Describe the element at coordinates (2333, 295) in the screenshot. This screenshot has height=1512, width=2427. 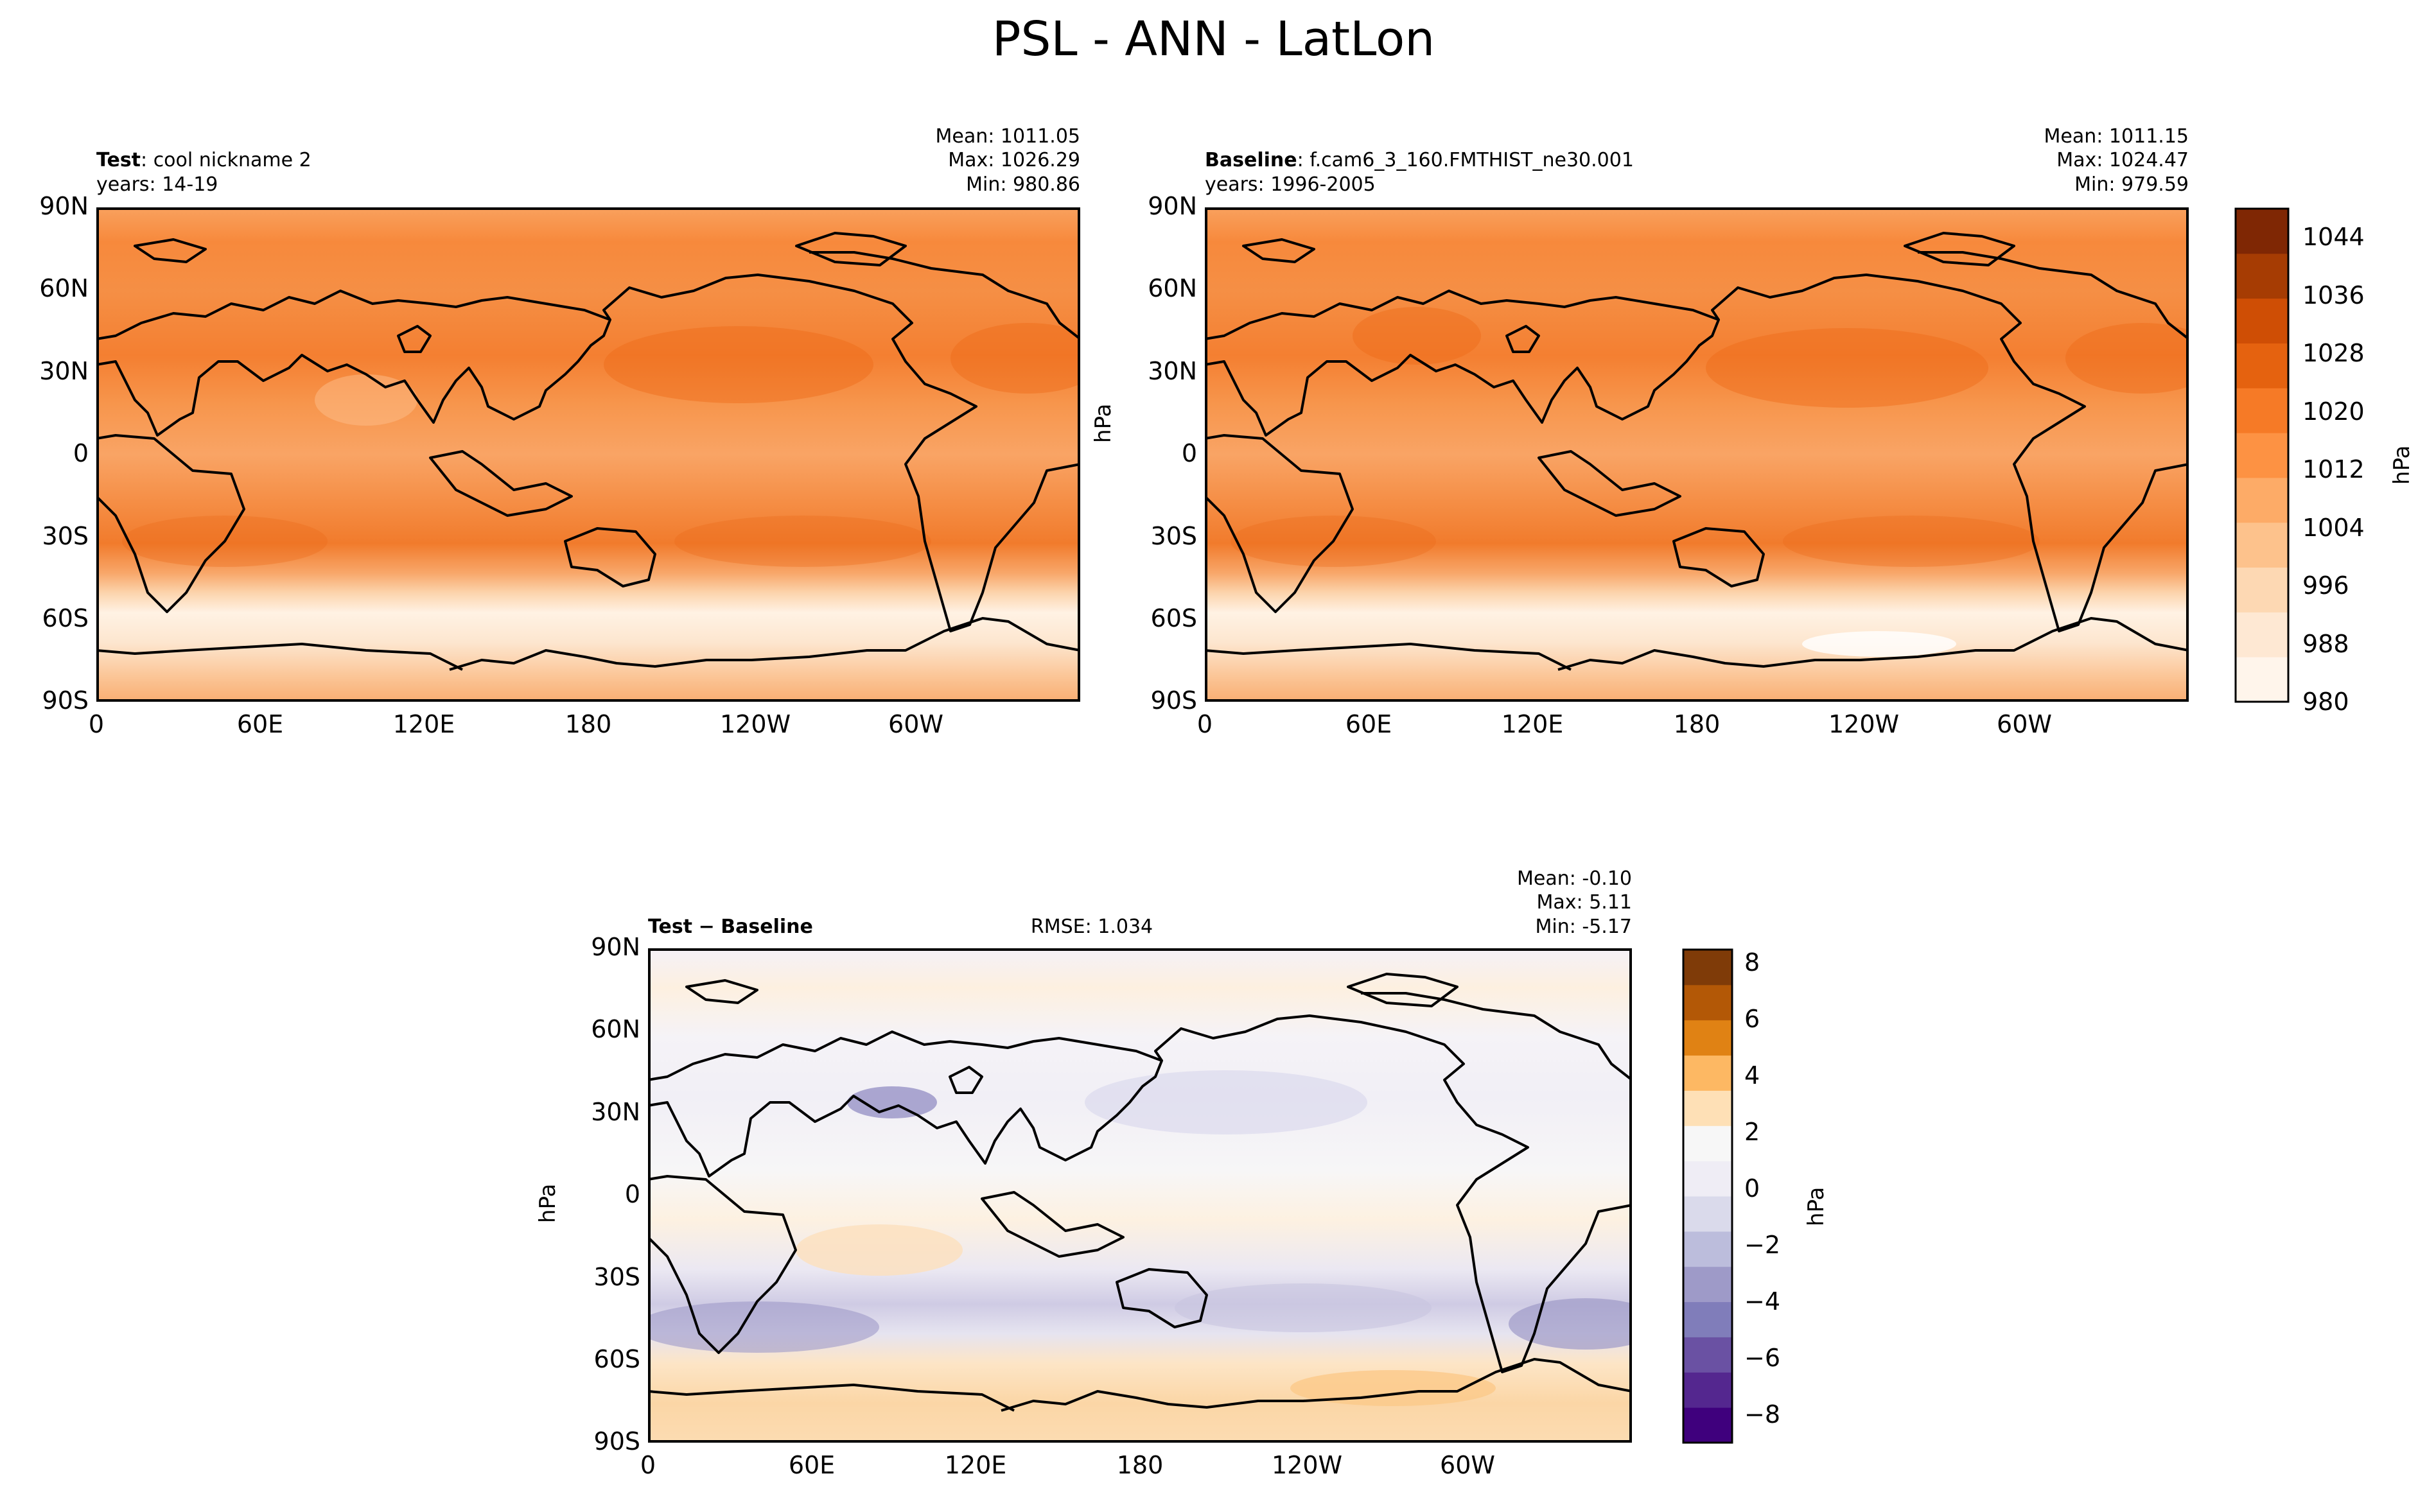
I see `top-cbar-tick: 1036` at that location.